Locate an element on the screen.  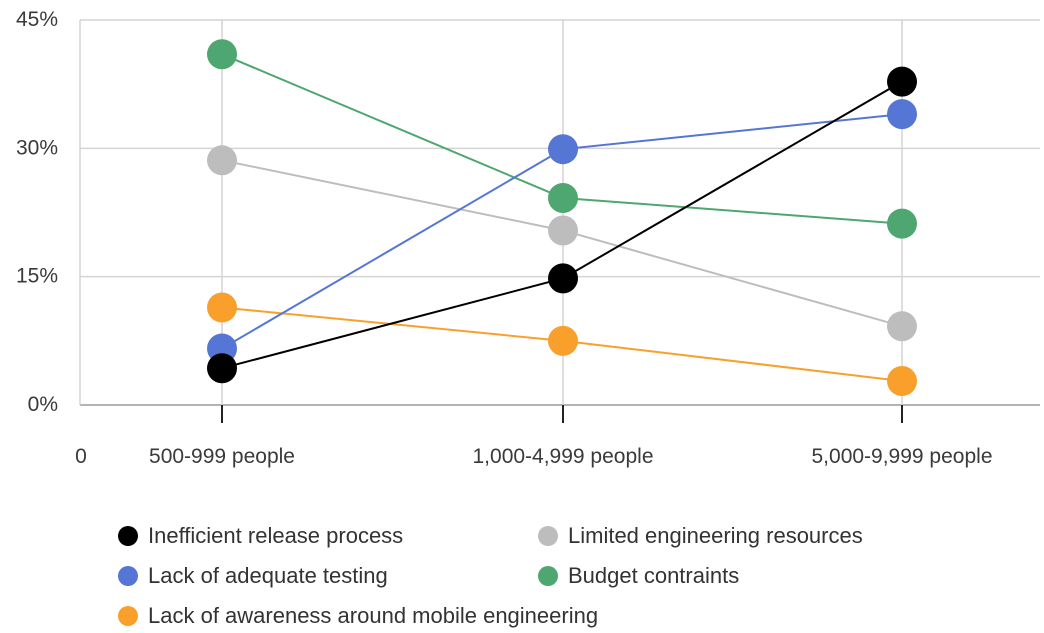
x-tick-label: 1,000-4,999 people is located at coordinates (563, 456).